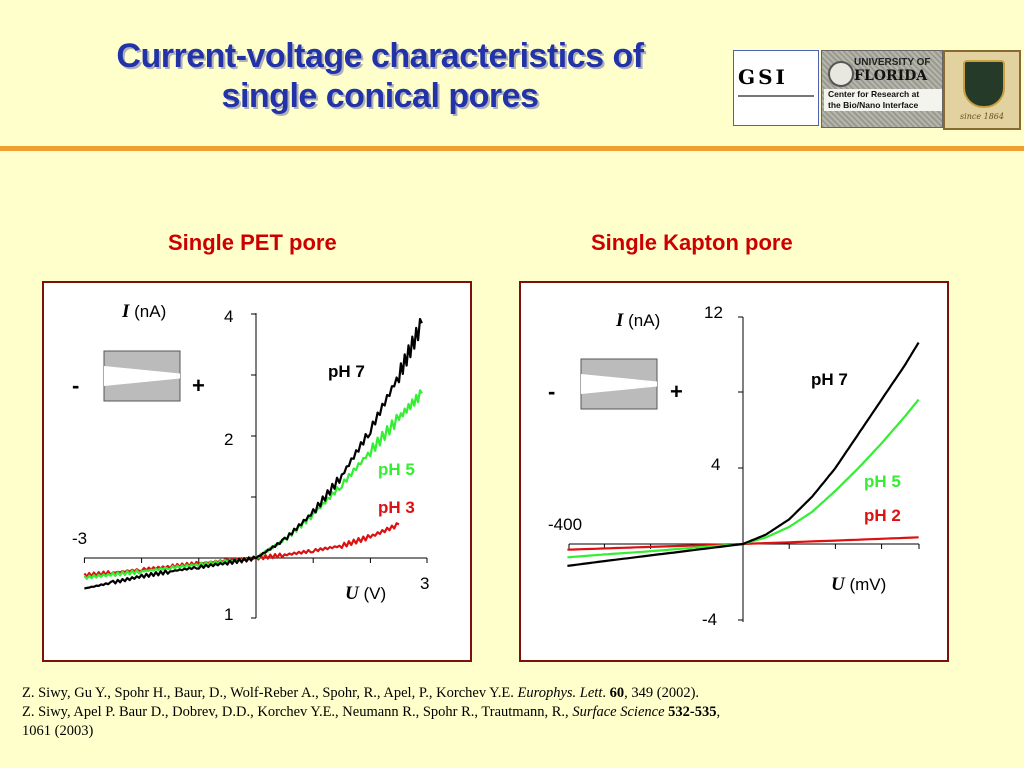  What do you see at coordinates (829, 379) in the screenshot?
I see `kapton-series-label-ph7: pH 7` at bounding box center [829, 379].